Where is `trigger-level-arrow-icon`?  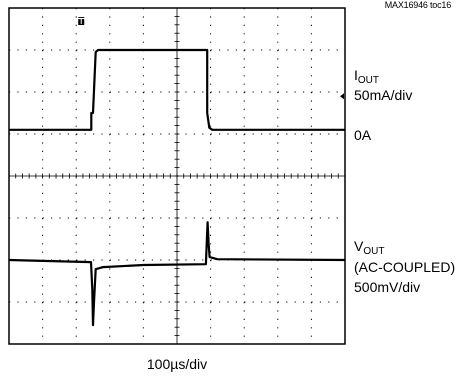 trigger-level-arrow-icon is located at coordinates (342, 96).